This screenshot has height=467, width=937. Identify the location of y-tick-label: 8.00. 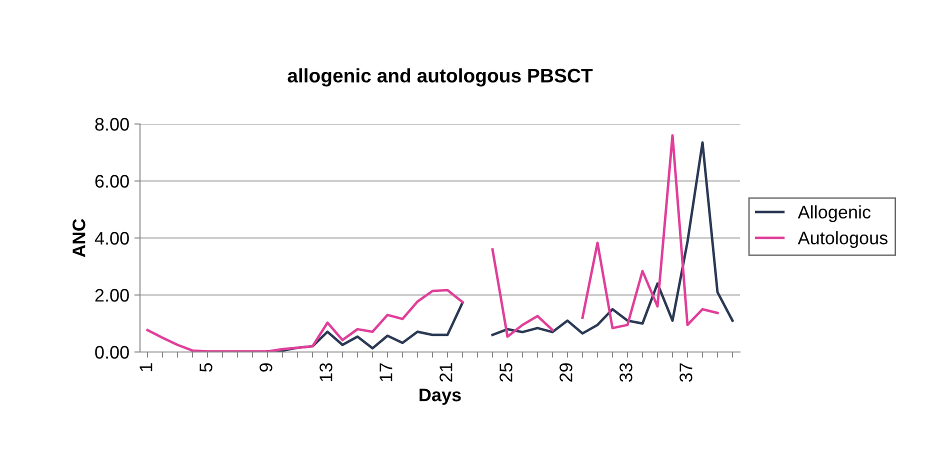
(112, 124).